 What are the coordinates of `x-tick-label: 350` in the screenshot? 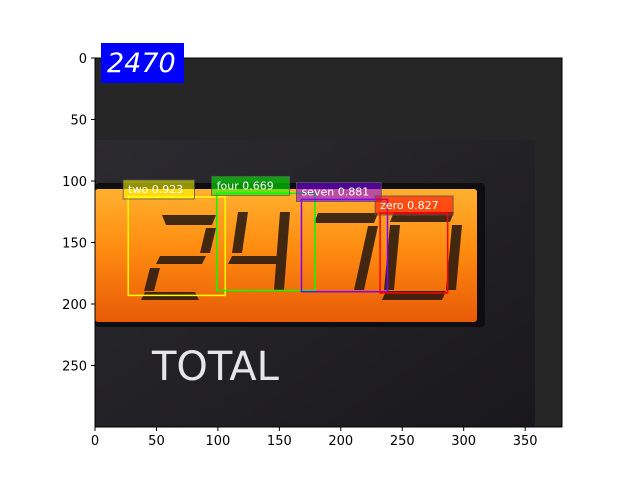 It's located at (525, 441).